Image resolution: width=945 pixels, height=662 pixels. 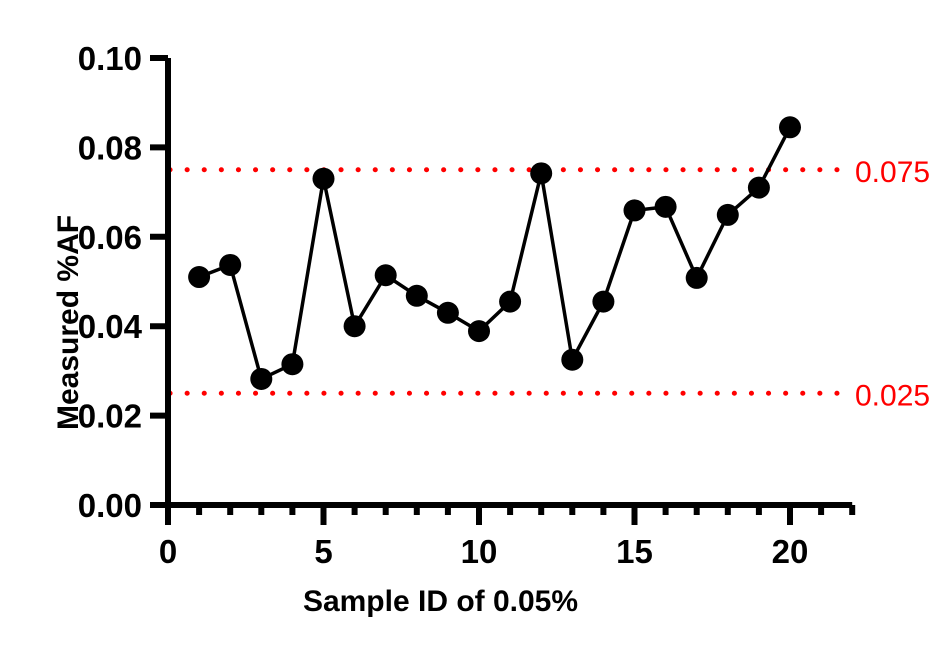 I want to click on reference-line-label-0.075: 0.075, so click(x=892, y=172).